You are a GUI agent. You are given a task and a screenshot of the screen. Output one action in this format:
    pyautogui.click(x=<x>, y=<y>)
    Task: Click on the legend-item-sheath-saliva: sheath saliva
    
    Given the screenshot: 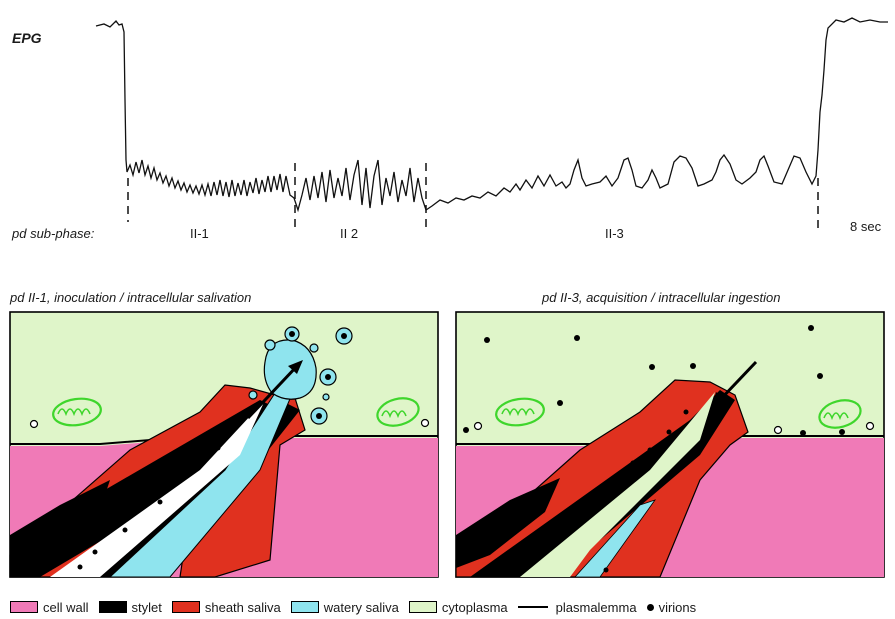 What is the action you would take?
    pyautogui.click(x=226, y=607)
    